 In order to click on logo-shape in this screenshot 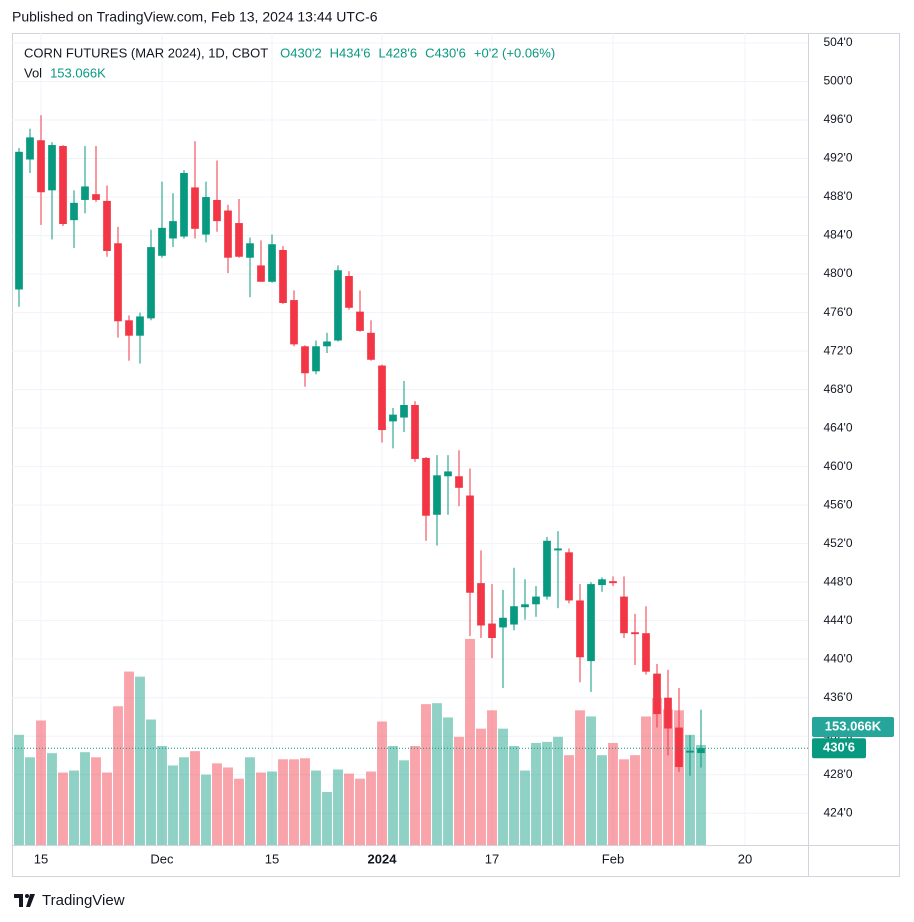, I will do `click(18, 900)`.